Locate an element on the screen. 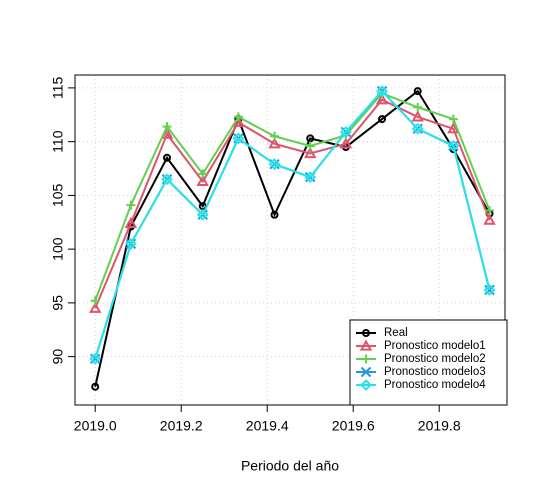  x-tick-label: 2019.0 is located at coordinates (95, 426).